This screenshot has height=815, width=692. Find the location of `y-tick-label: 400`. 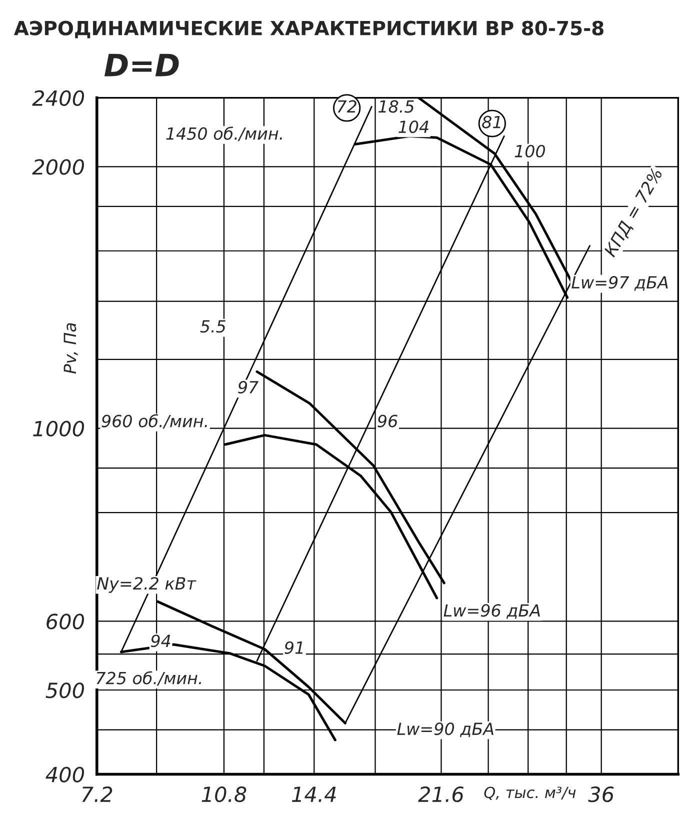

y-tick-label: 400 is located at coordinates (65, 774).